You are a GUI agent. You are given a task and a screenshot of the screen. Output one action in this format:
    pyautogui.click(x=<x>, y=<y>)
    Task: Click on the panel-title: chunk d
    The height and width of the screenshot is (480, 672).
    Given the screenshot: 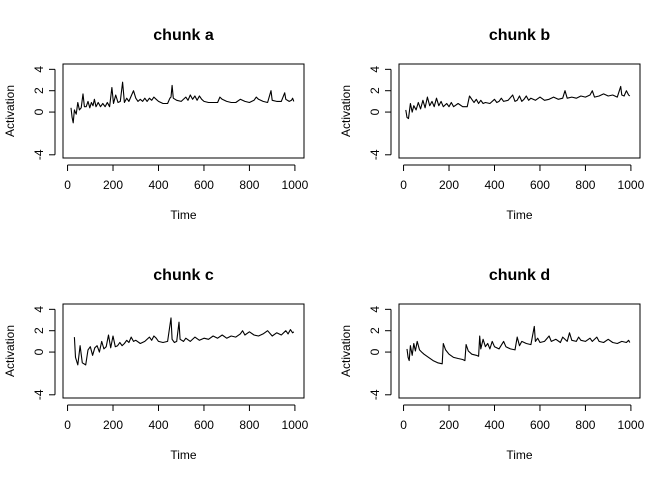 What is the action you would take?
    pyautogui.click(x=519, y=275)
    